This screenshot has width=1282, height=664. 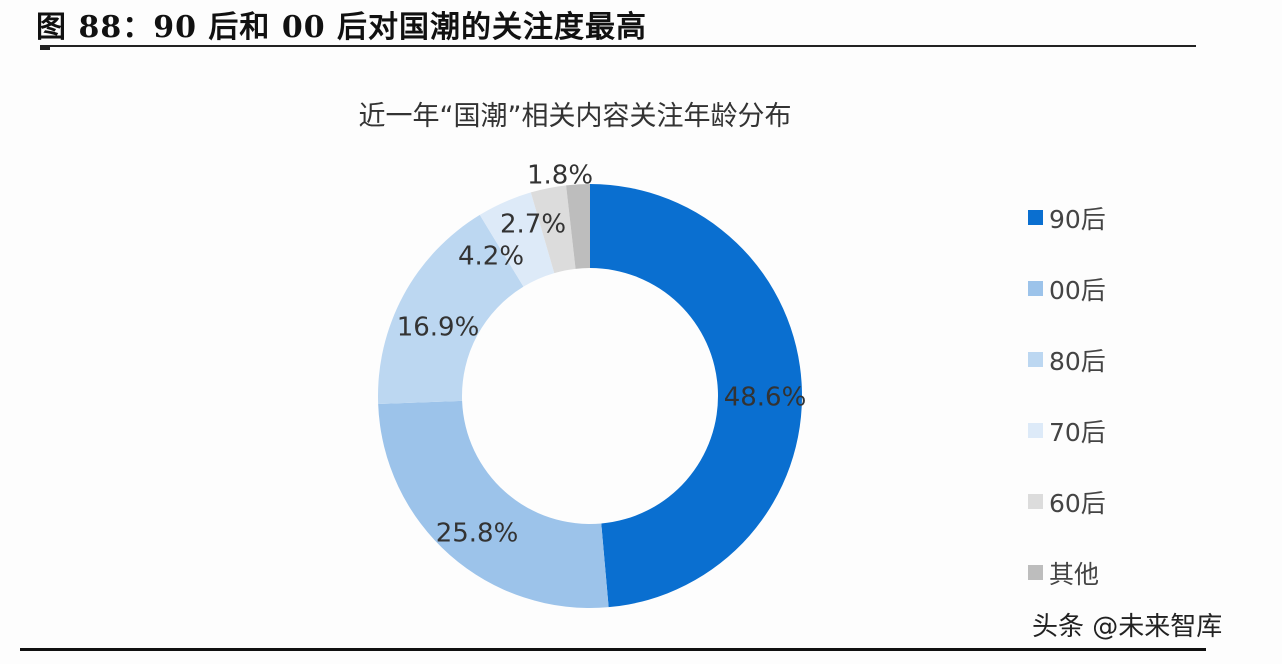 What do you see at coordinates (1077, 432) in the screenshot?
I see `legend-label: 70后` at bounding box center [1077, 432].